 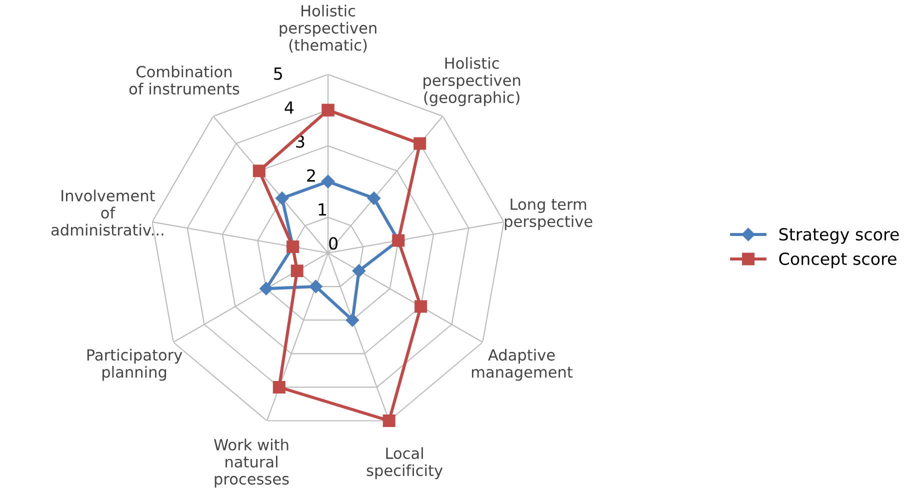 I want to click on y-tick-label: 5, so click(x=278, y=74).